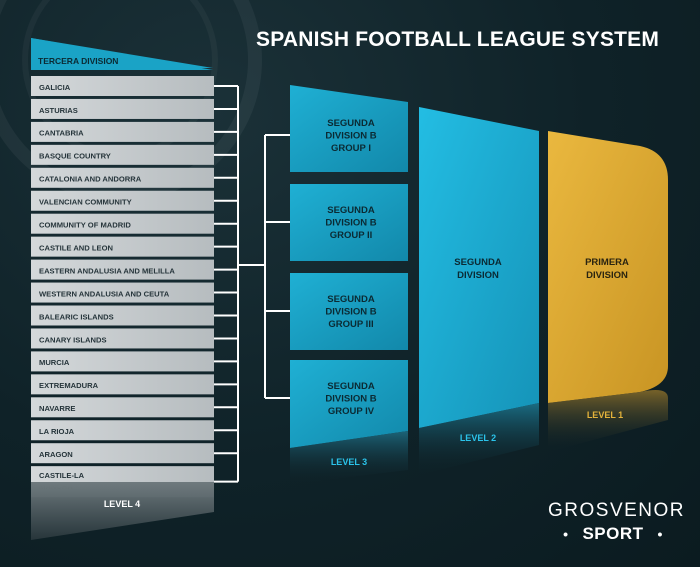  Describe the element at coordinates (57, 408) in the screenshot. I see `region-label: NAVARRE` at that location.